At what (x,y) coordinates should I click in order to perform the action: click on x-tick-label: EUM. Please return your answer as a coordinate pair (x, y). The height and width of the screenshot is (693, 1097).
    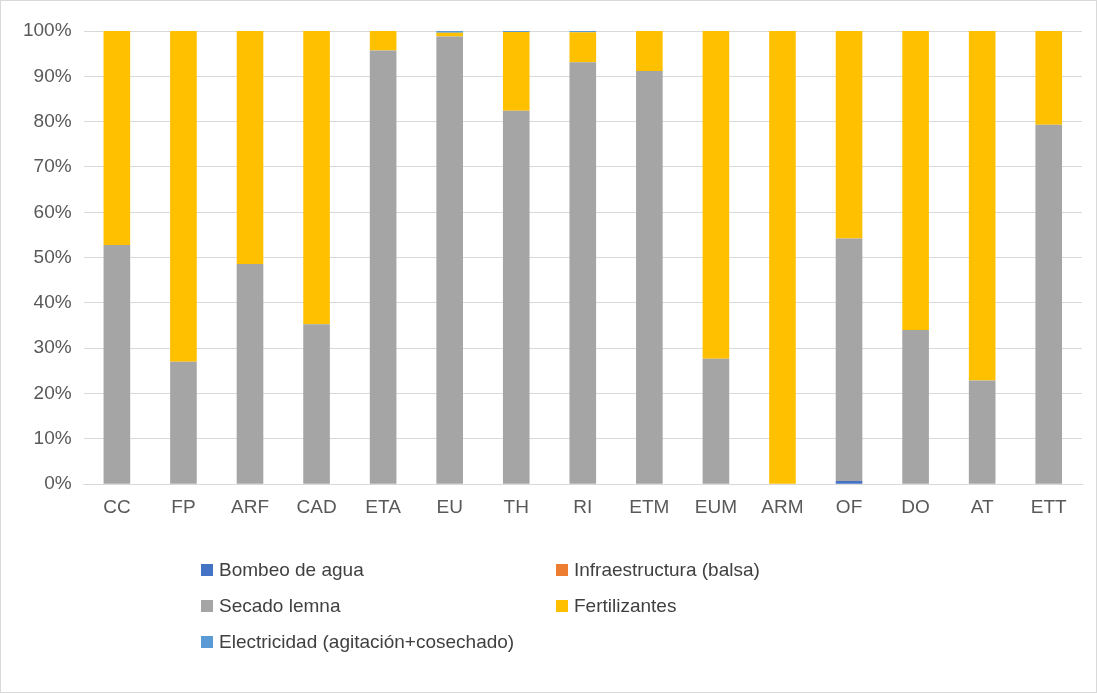
    Looking at the image, I should click on (716, 506).